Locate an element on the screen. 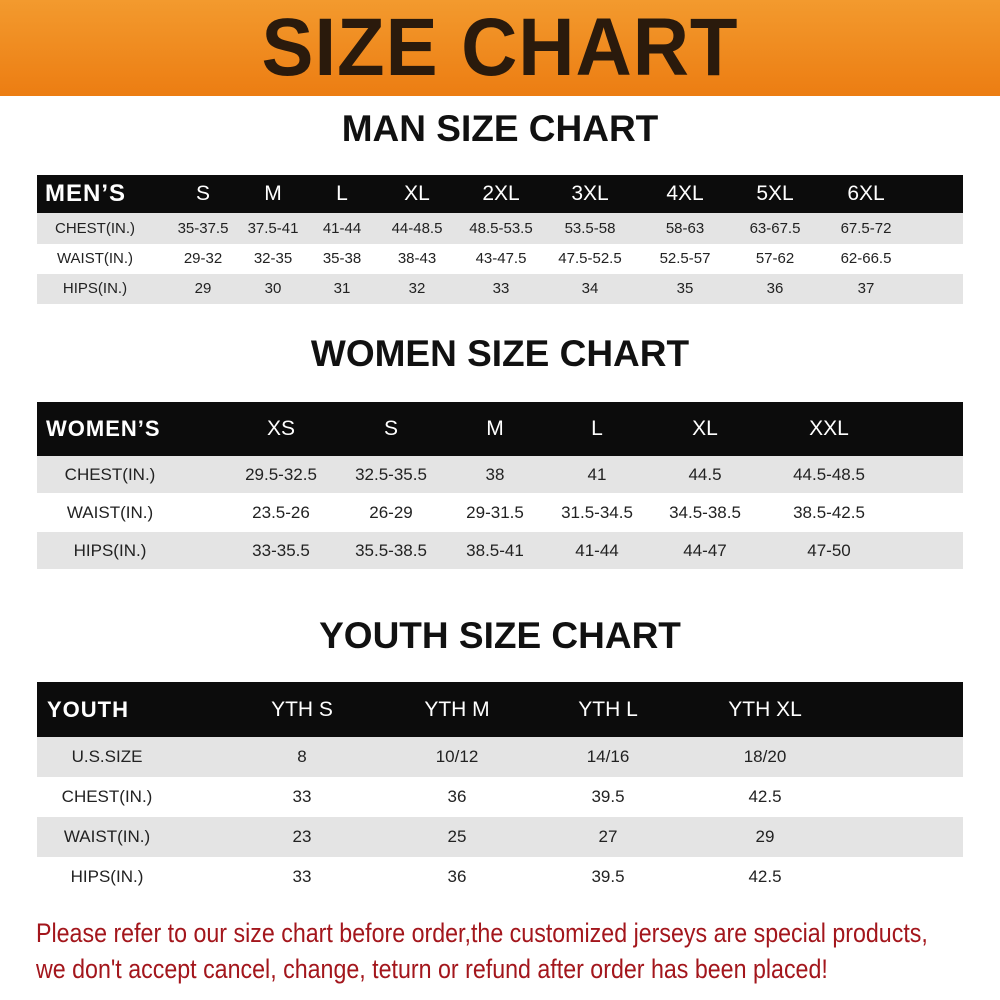 The image size is (1000, 1000). table-cell: 38-43 is located at coordinates (417, 258).